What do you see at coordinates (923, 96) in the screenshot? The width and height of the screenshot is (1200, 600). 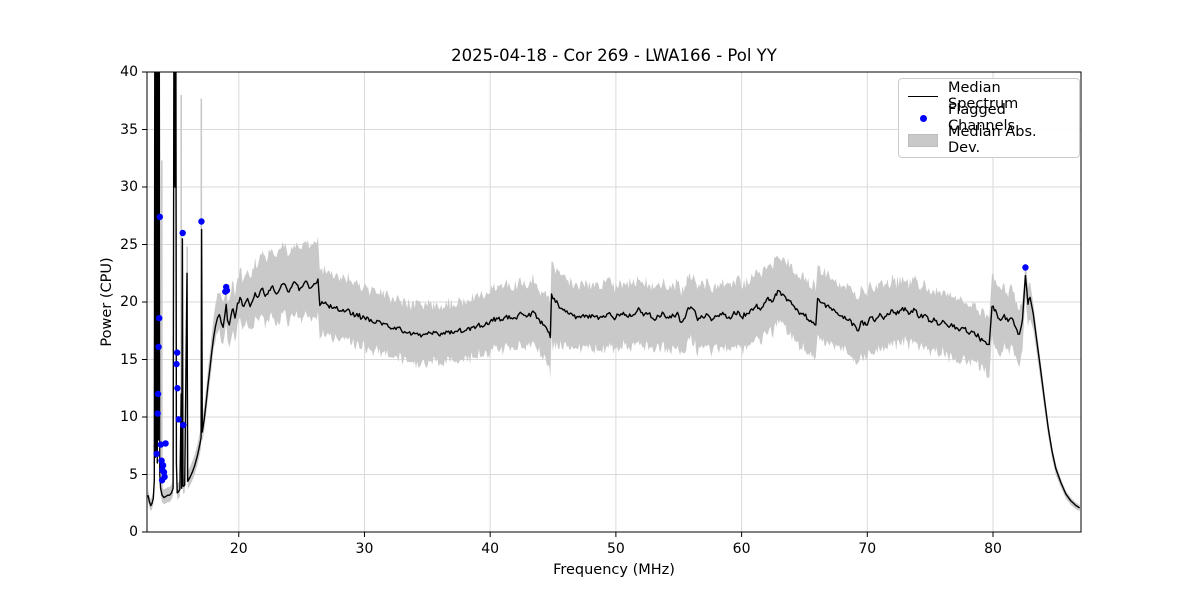 I see `median-line-swatch-icon` at bounding box center [923, 96].